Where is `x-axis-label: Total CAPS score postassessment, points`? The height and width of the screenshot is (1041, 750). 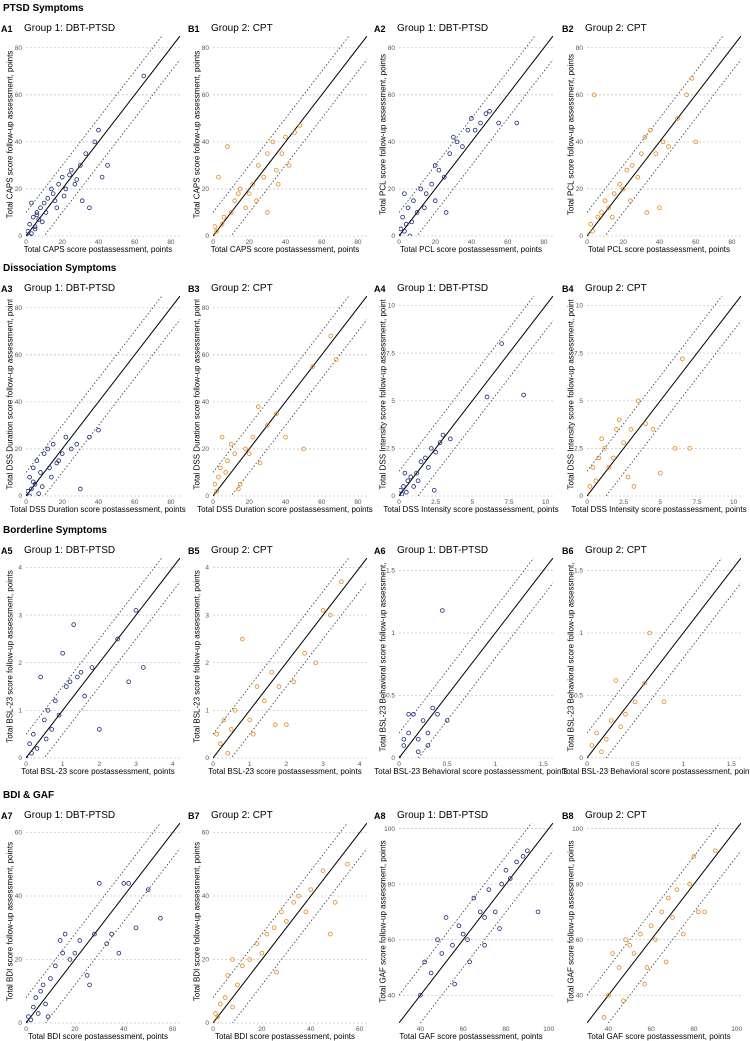
x-axis-label: Total CAPS score postassessment, points is located at coordinates (285, 249).